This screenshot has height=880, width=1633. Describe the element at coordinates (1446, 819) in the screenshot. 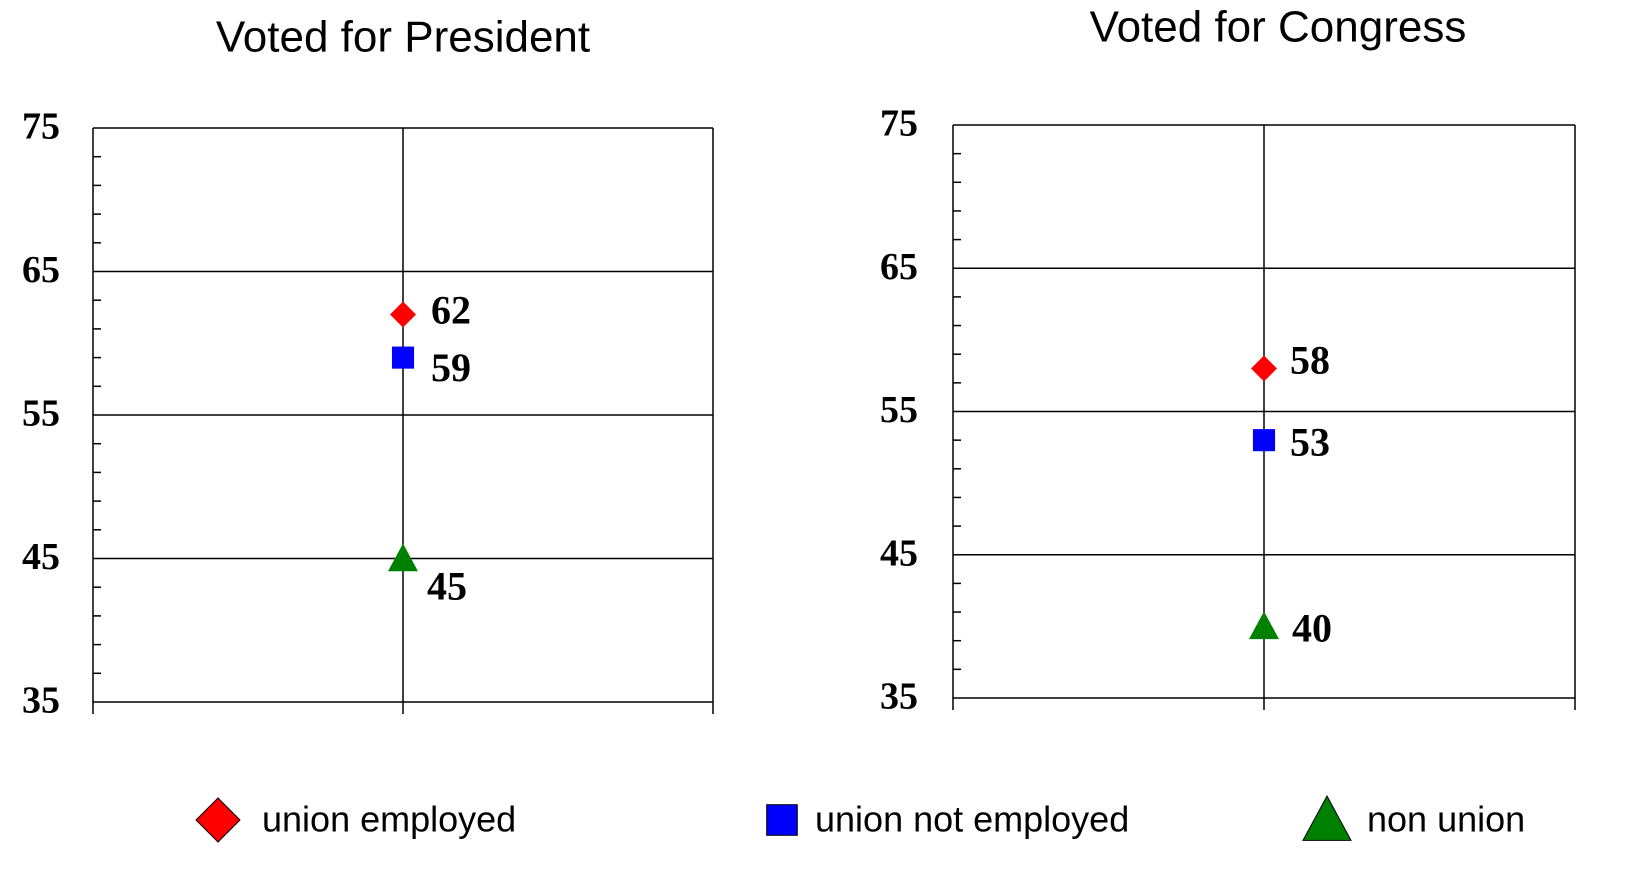

I see `legend-label: non union` at that location.